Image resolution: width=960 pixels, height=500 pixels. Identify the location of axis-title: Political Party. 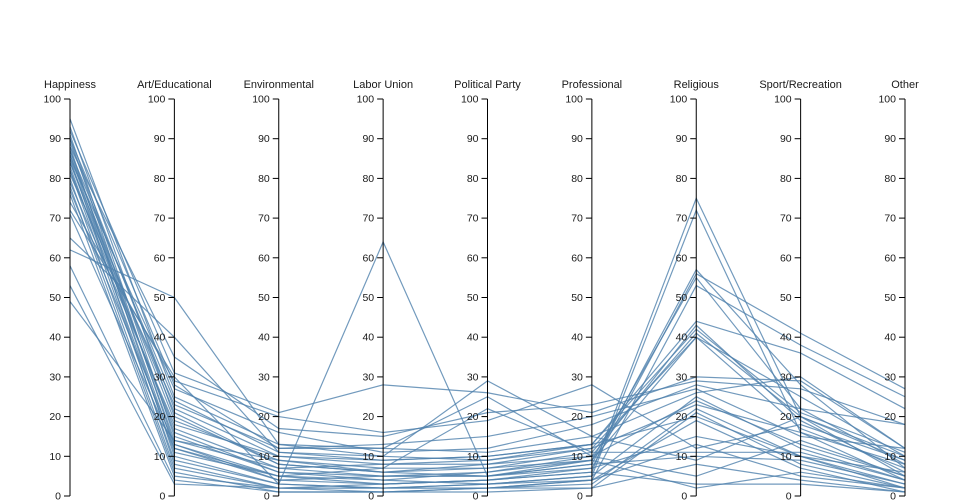
(487, 85).